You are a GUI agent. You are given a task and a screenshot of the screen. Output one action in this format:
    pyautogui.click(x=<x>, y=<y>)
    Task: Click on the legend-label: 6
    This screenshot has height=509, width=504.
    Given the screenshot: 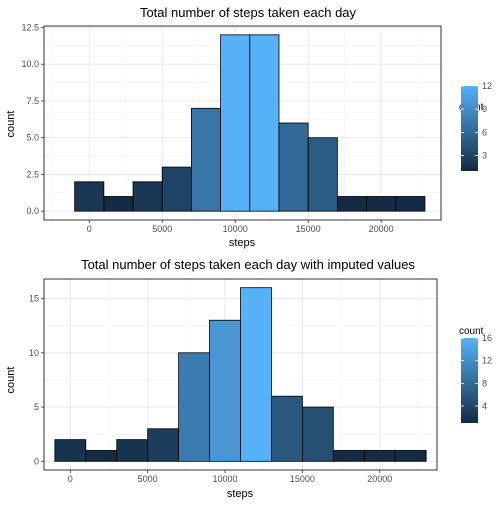 What is the action you would take?
    pyautogui.click(x=484, y=132)
    